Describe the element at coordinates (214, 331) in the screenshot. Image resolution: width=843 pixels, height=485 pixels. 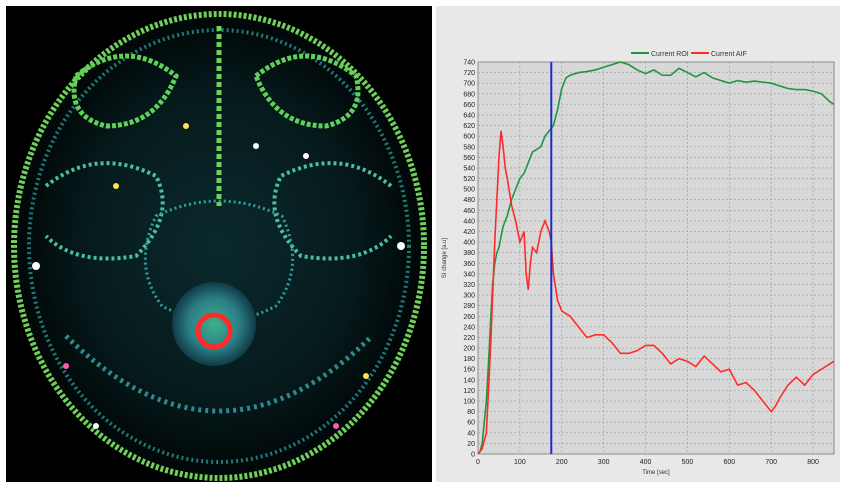
I see `roi-circle` at that location.